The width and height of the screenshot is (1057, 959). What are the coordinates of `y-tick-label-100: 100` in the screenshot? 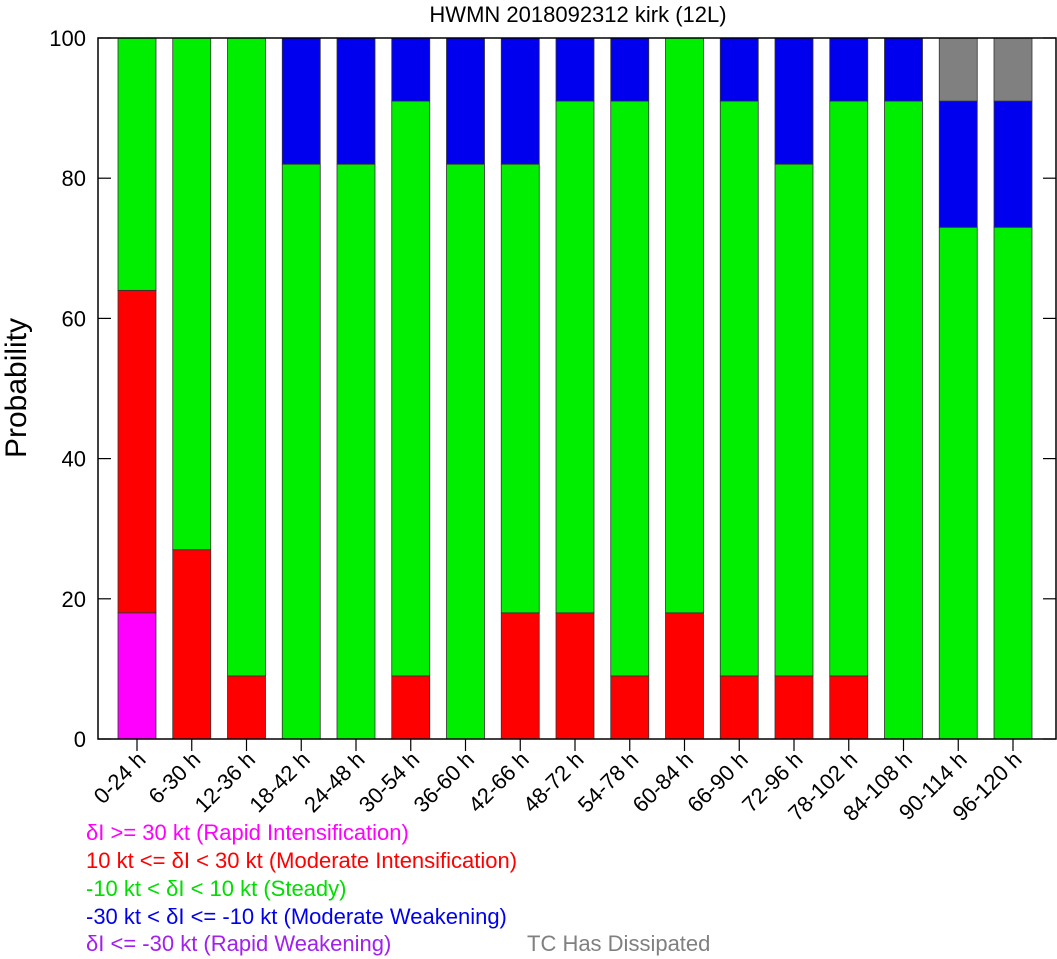 It's located at (67, 38).